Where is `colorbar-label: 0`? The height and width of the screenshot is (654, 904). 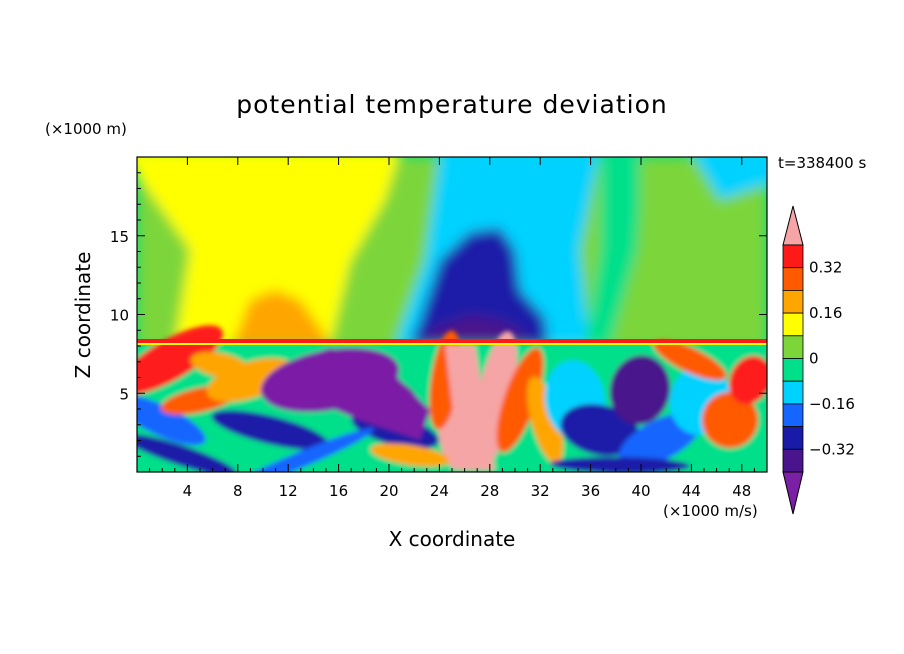 colorbar-label: 0 is located at coordinates (814, 359).